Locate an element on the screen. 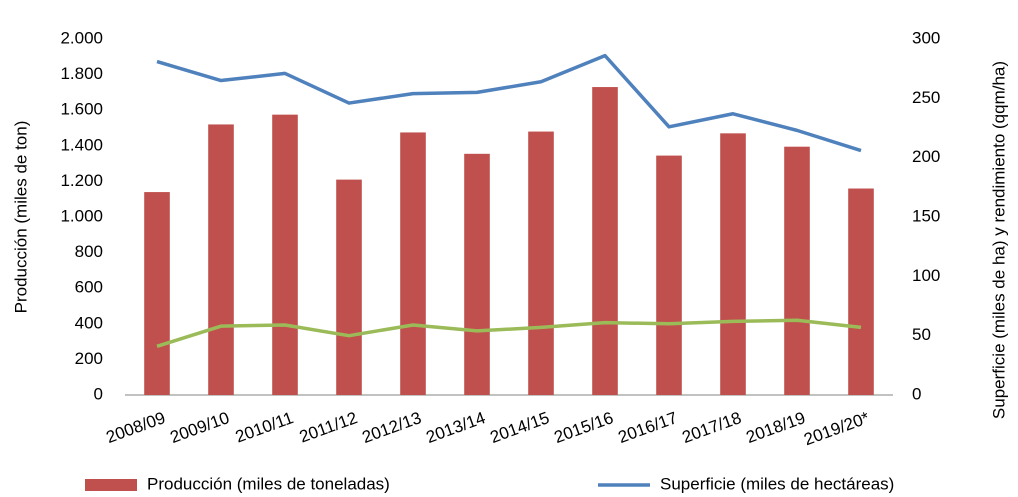  legend-label: Superficie (miles de hectáreas) is located at coordinates (777, 483).